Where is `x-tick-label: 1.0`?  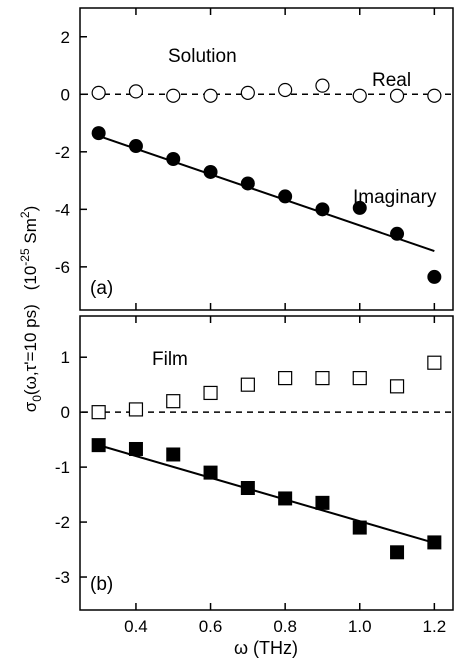 x-tick-label: 1.0 is located at coordinates (360, 626).